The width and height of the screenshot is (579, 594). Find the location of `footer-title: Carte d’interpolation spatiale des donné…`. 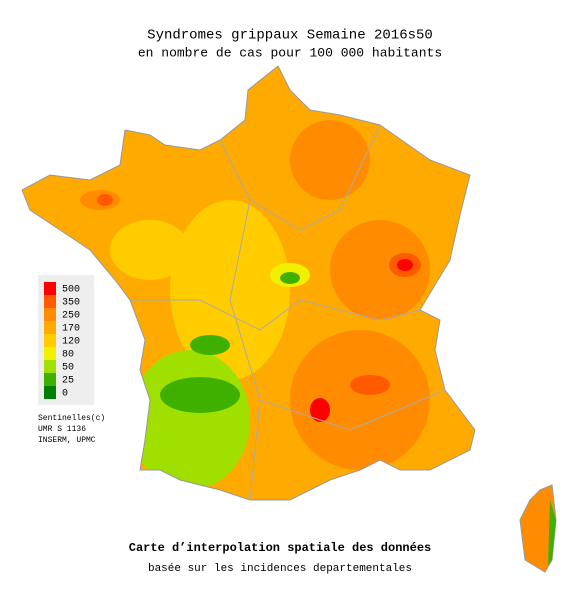

footer-title: Carte d’interpolation spatiale des donné… is located at coordinates (280, 548).